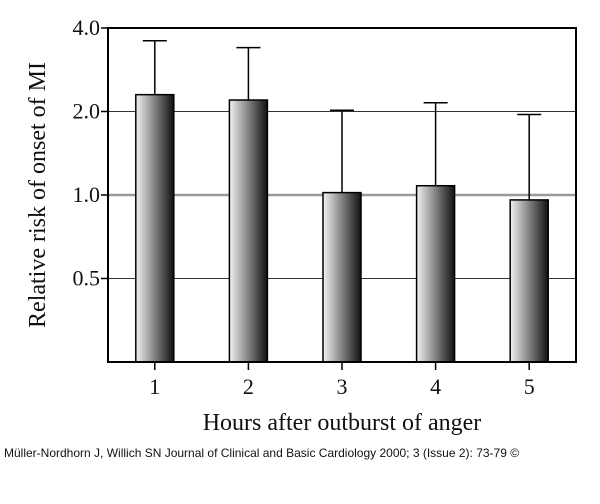  I want to click on x-tick-label: 2, so click(248, 386).